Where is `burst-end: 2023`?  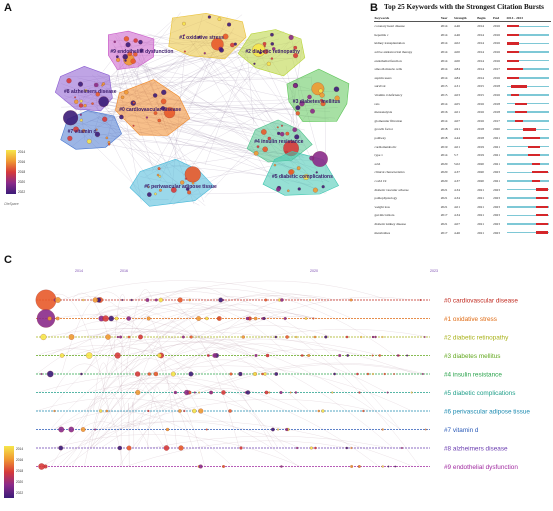
burst-end: 2023 is located at coordinates (499, 189).